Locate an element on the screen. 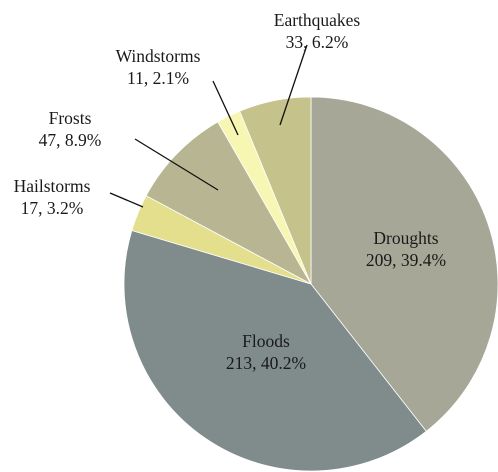 The width and height of the screenshot is (498, 472). slice-name-droughts: Droughts is located at coordinates (405, 238).